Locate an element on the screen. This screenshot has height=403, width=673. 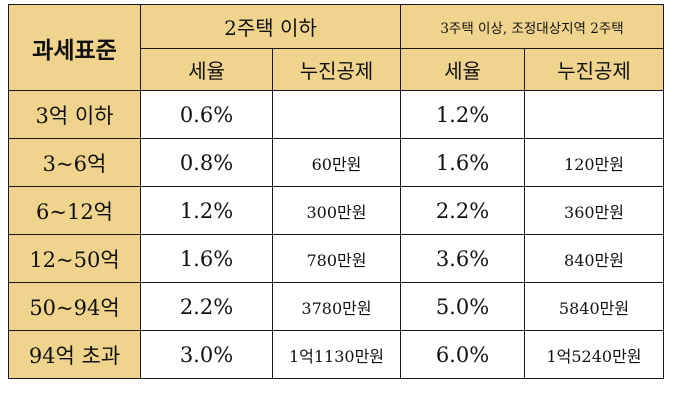
group-header-three-homes-or-more: 3주택 이상, 조정대상지역 2주택 is located at coordinates (532, 26).